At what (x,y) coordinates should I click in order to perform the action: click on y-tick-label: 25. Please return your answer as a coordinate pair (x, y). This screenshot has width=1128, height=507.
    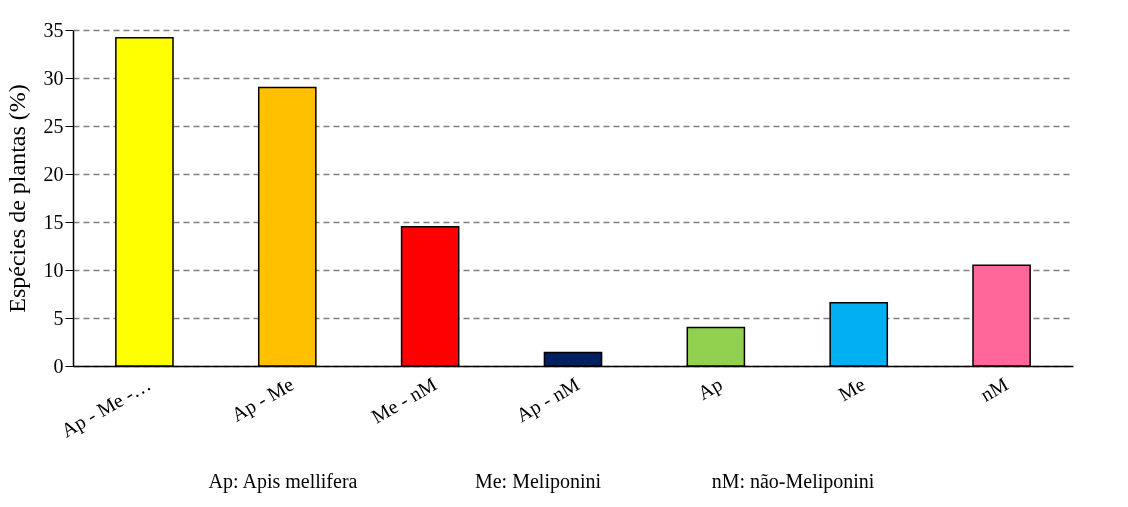
    Looking at the image, I should click on (53, 125).